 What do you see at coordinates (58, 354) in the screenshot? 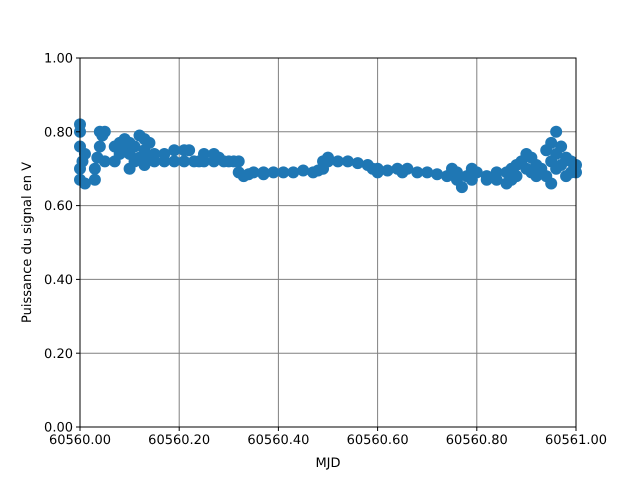
I see `y-tick-label: 0.20` at bounding box center [58, 354].